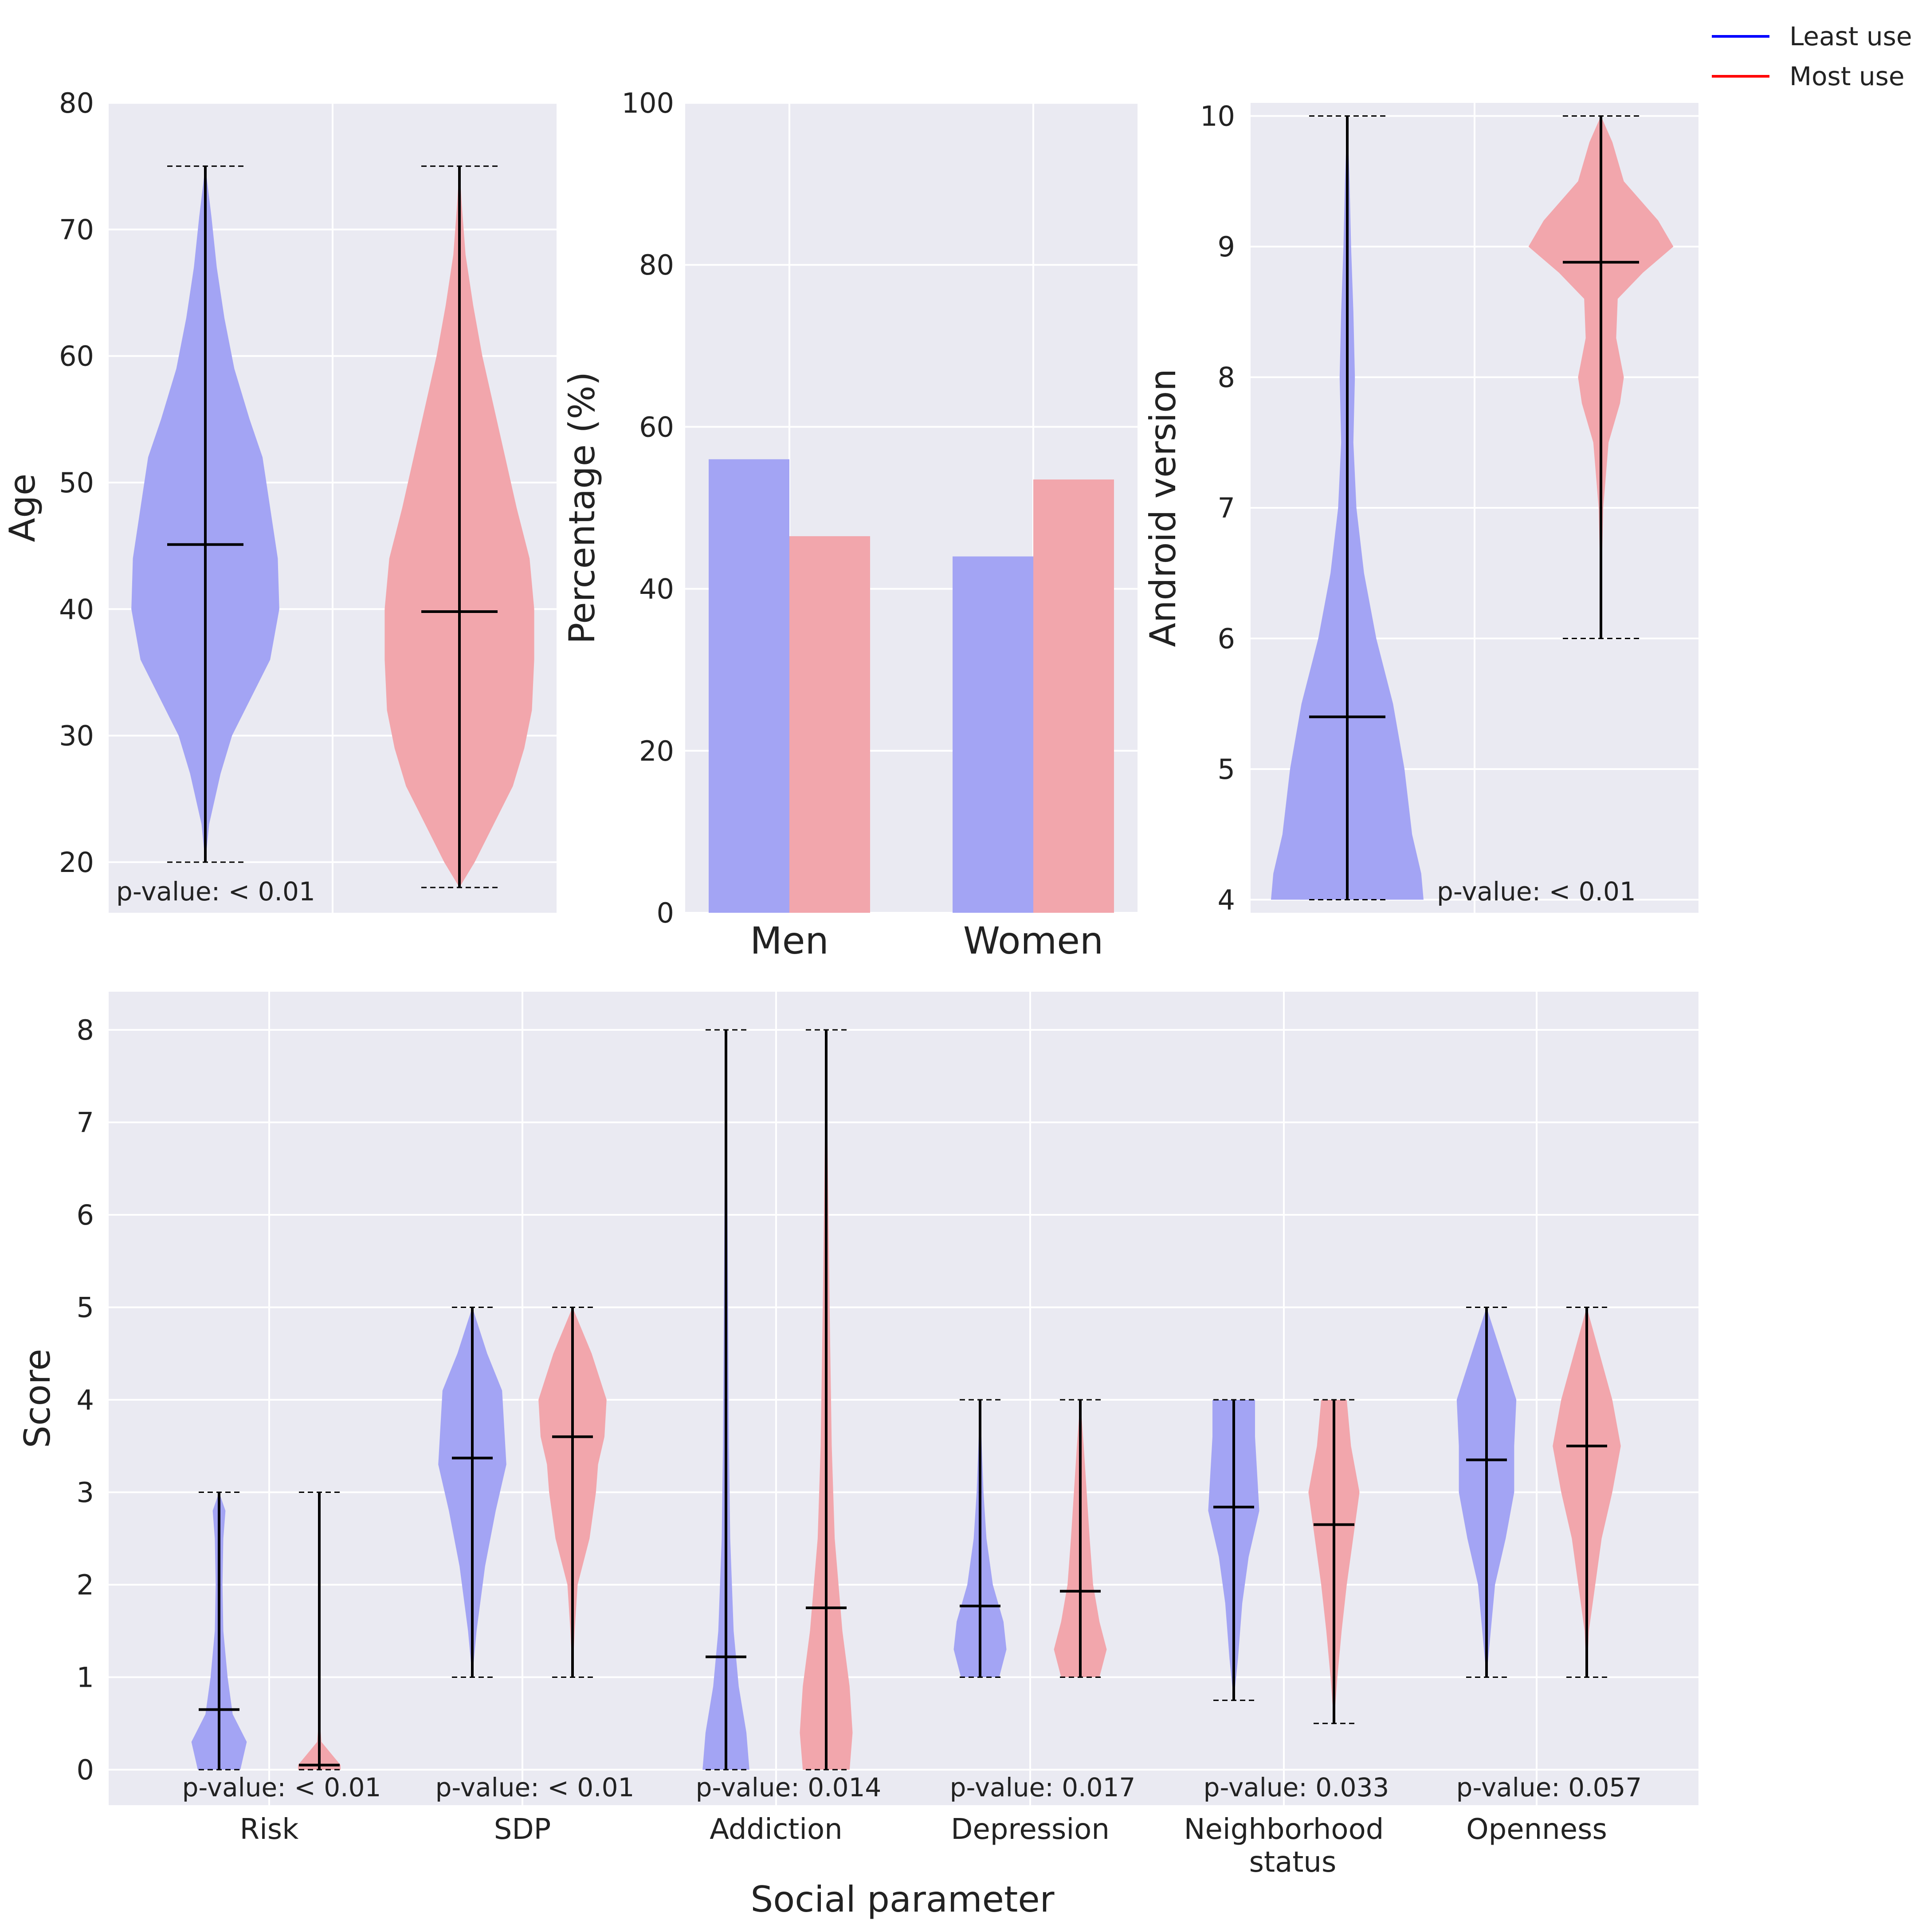  I want to click on y-axis-label: Score, so click(37, 1398).